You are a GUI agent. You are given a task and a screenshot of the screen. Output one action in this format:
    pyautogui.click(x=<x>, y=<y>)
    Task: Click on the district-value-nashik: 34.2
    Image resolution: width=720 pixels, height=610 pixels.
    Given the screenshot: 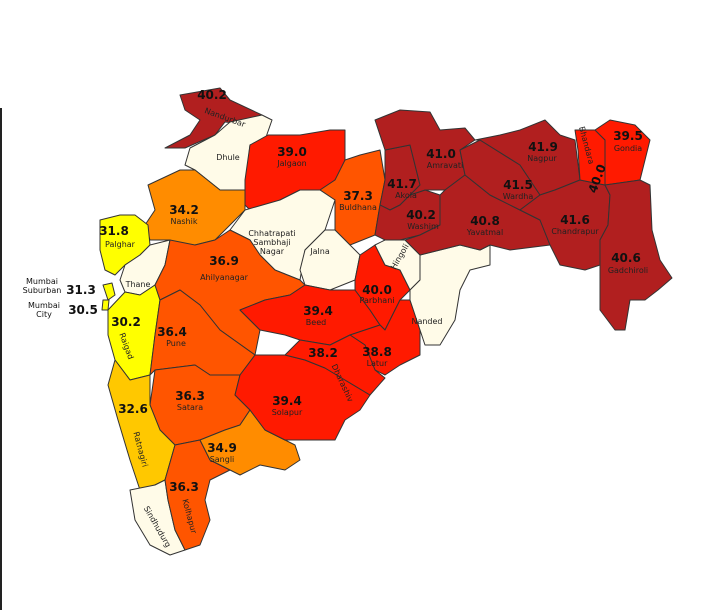 What is the action you would take?
    pyautogui.click(x=184, y=210)
    